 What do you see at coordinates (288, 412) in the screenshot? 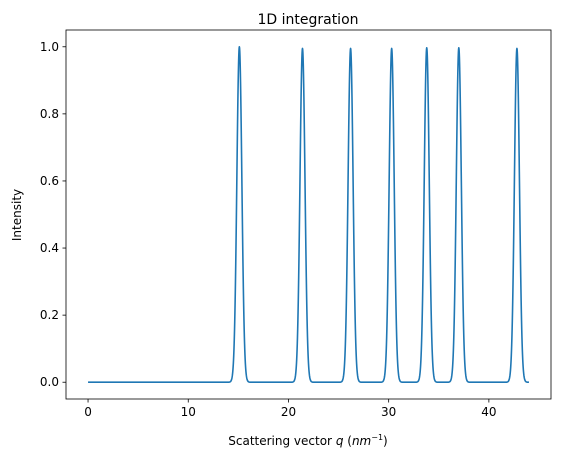
I see `x-tick-label: 20` at bounding box center [288, 412].